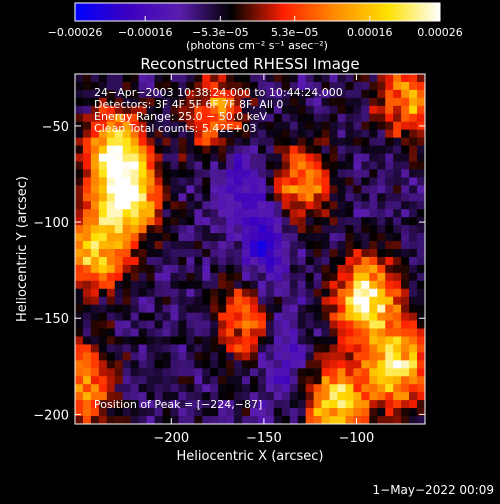 This screenshot has width=500, height=504. Describe the element at coordinates (22, 249) in the screenshot. I see `y-axis-label: Heliocentric Y (arcsec)` at that location.